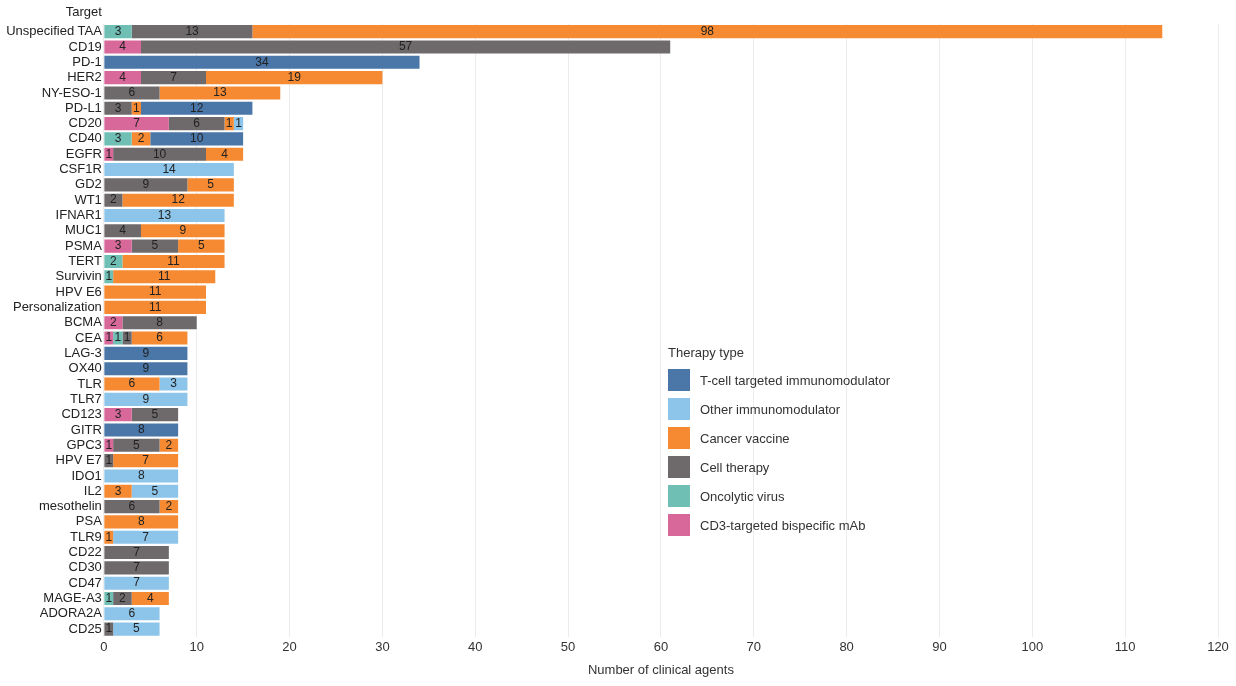  Describe the element at coordinates (661, 669) in the screenshot. I see `x-axis-title: Number of clinical agents` at that location.